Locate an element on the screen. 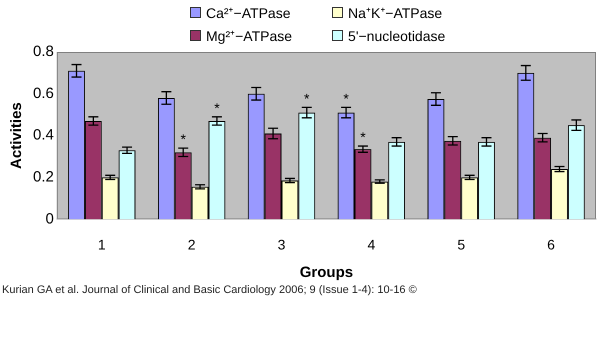 Image resolution: width=600 pixels, height=338 pixels. y-tick-label: 0.4 is located at coordinates (43, 135).